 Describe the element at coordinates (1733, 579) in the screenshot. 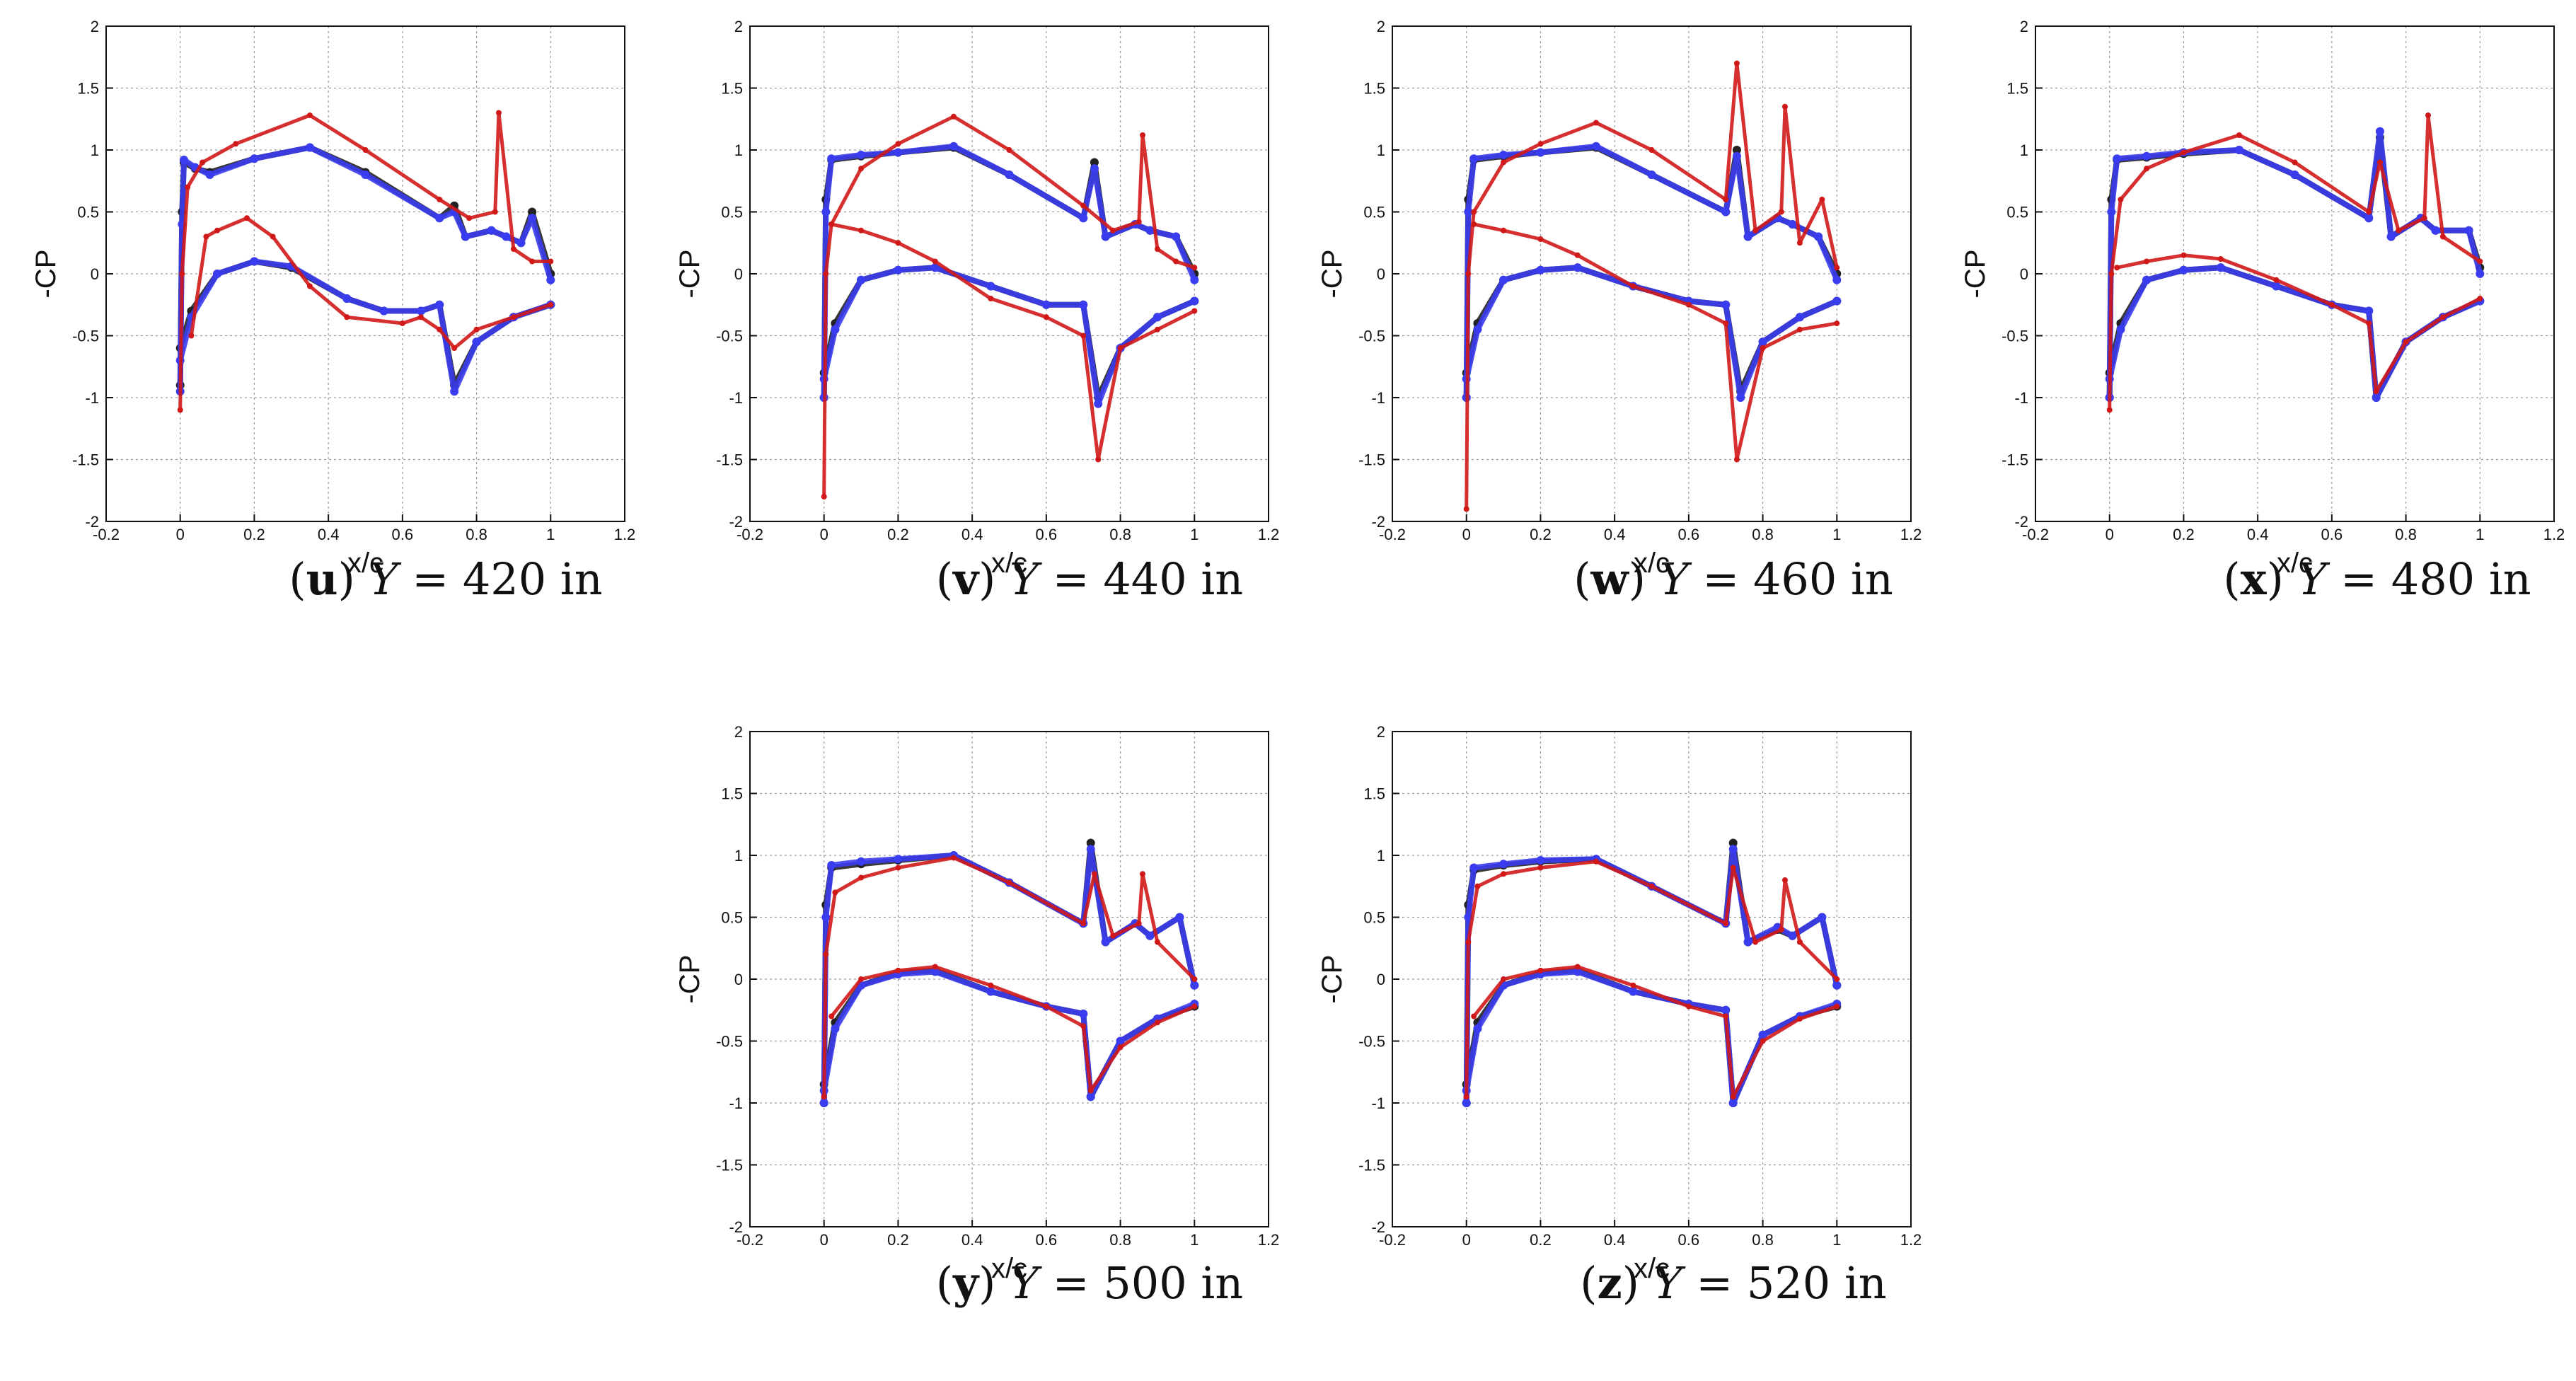

I see `caption-w: (w) Y = 460 in` at that location.